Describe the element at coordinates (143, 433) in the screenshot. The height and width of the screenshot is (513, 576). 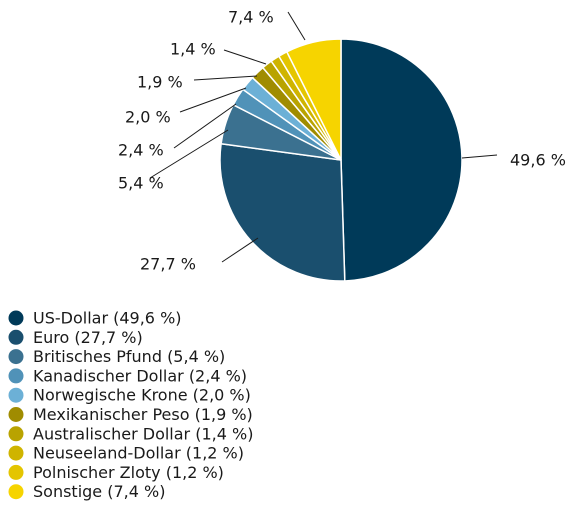
I see `legend-label: Australischer Dollar (1,4 %)` at that location.